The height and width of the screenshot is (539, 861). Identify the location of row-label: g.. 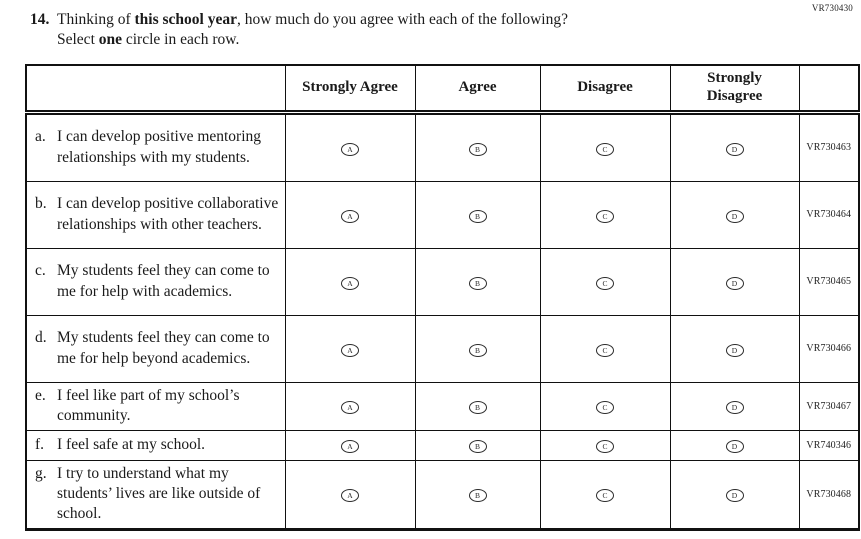
(41, 473).